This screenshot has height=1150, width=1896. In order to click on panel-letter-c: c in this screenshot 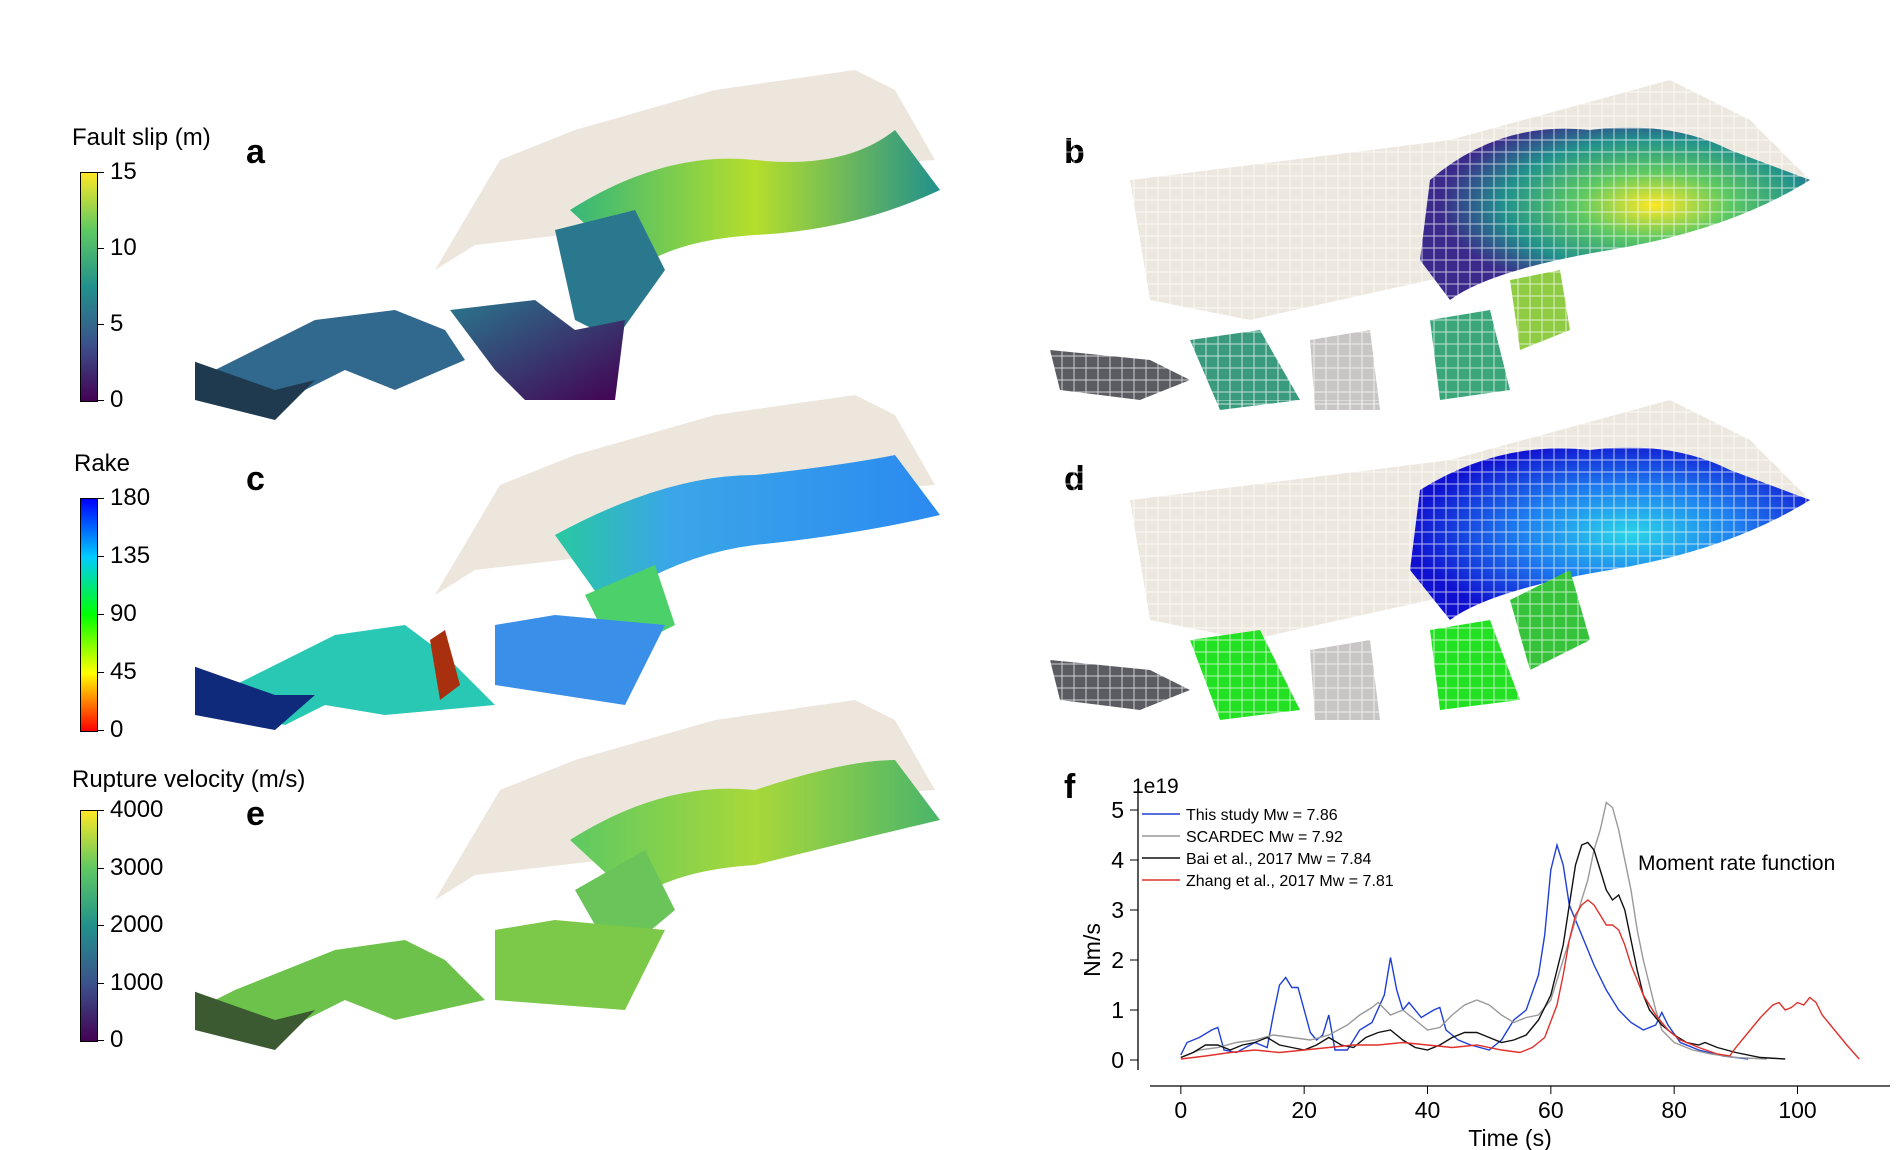, I will do `click(255, 479)`.